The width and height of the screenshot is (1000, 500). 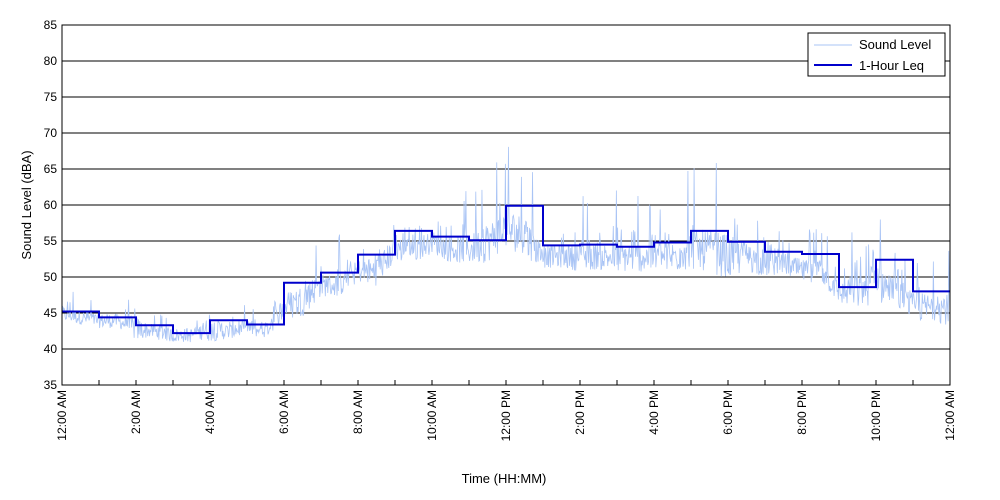 I want to click on y-tick-label: 75, so click(x=51, y=97).